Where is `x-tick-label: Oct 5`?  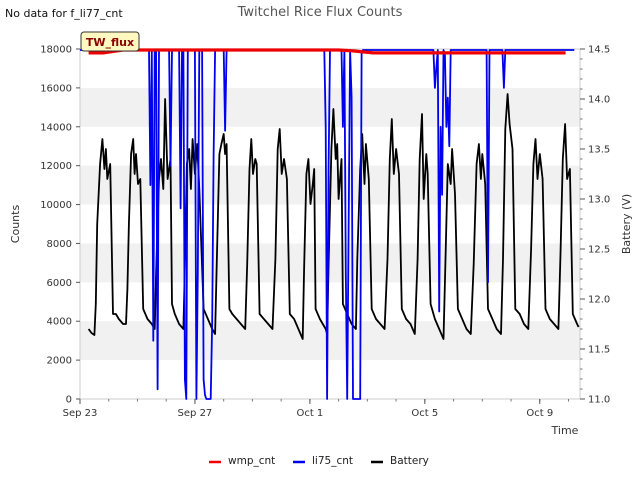
x-tick-label: Oct 5 is located at coordinates (424, 413).